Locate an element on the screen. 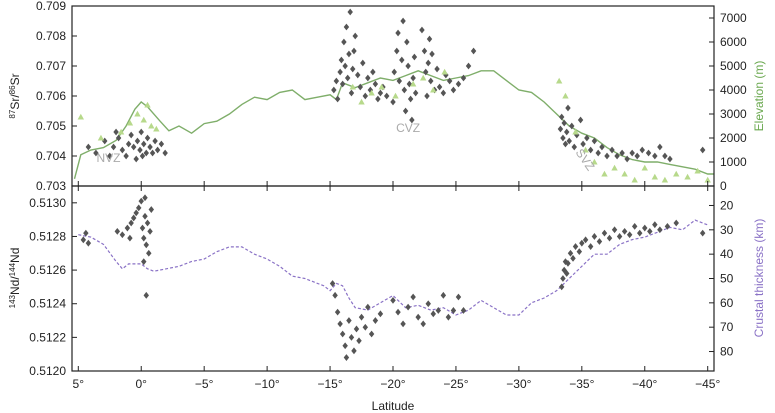 Image resolution: width=775 pixels, height=413 pixels. x-axis-title: Latitude is located at coordinates (393, 406).